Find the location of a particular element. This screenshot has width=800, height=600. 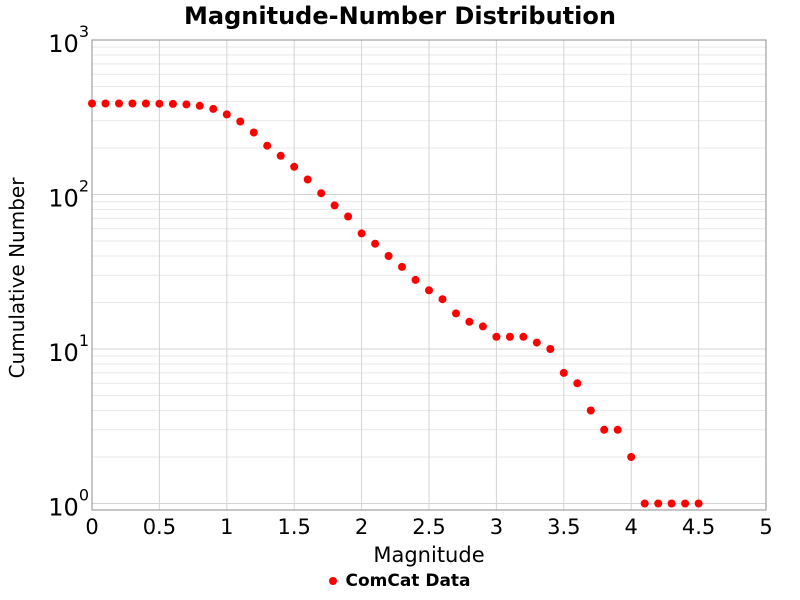

x-tick-label: 1.5 is located at coordinates (293, 527).